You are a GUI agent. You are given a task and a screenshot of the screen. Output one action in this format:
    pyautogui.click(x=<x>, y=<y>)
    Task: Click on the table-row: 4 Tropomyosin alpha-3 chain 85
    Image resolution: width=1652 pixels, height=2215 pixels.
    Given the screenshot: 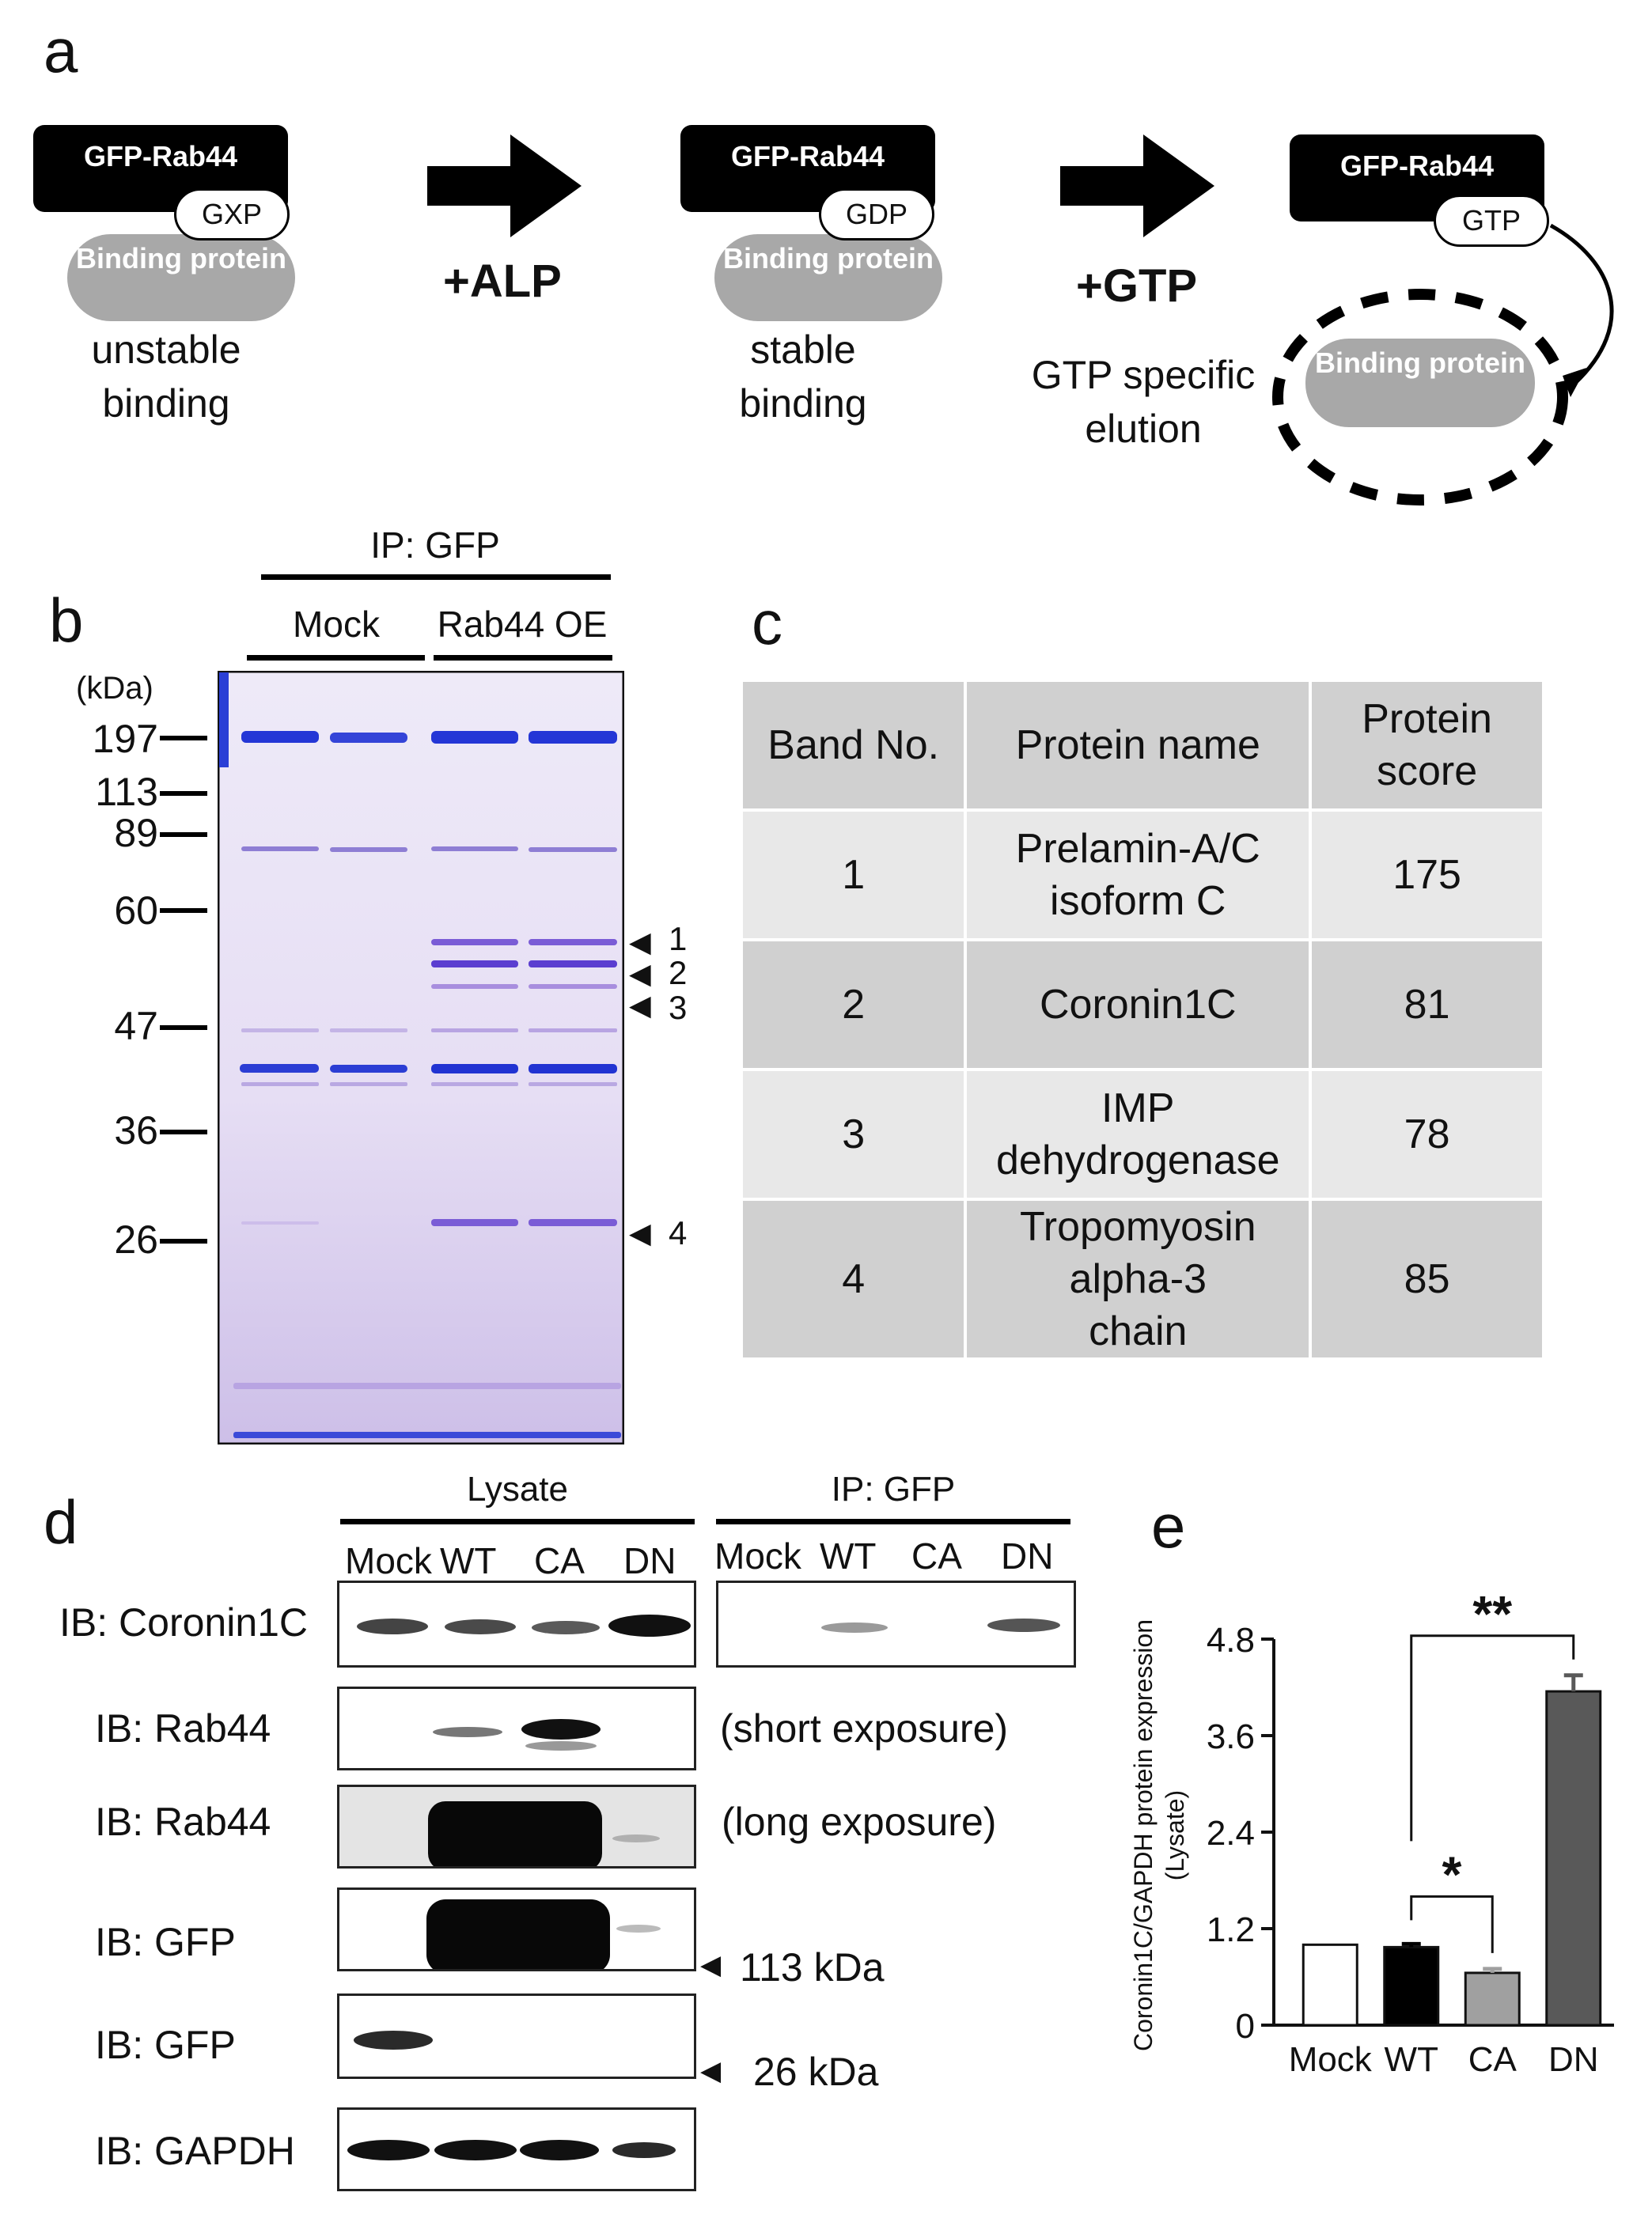 What is the action you would take?
    pyautogui.click(x=1142, y=1279)
    